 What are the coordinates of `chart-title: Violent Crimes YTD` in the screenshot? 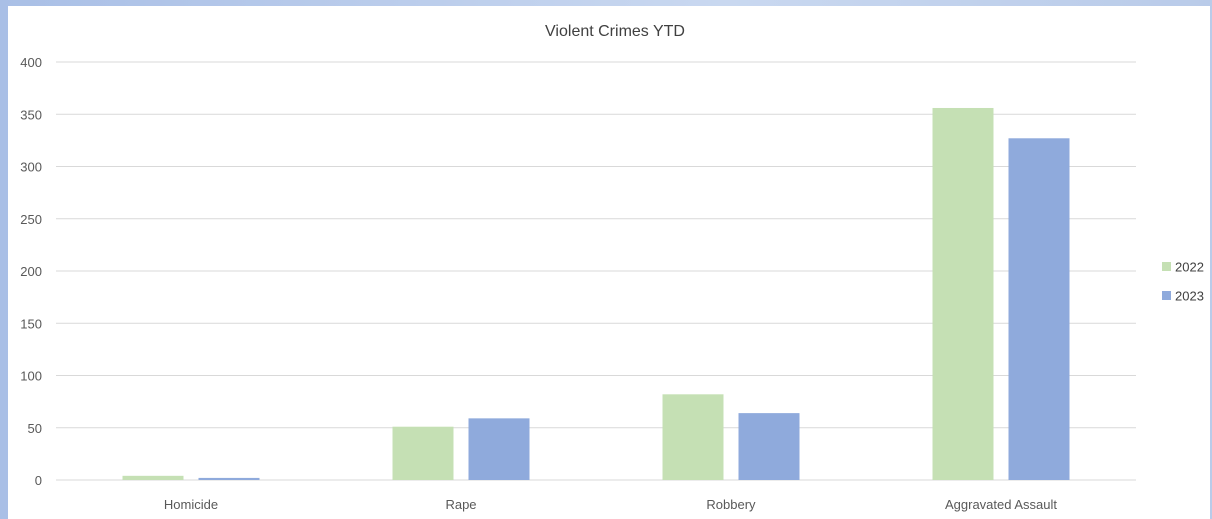 It's located at (615, 31).